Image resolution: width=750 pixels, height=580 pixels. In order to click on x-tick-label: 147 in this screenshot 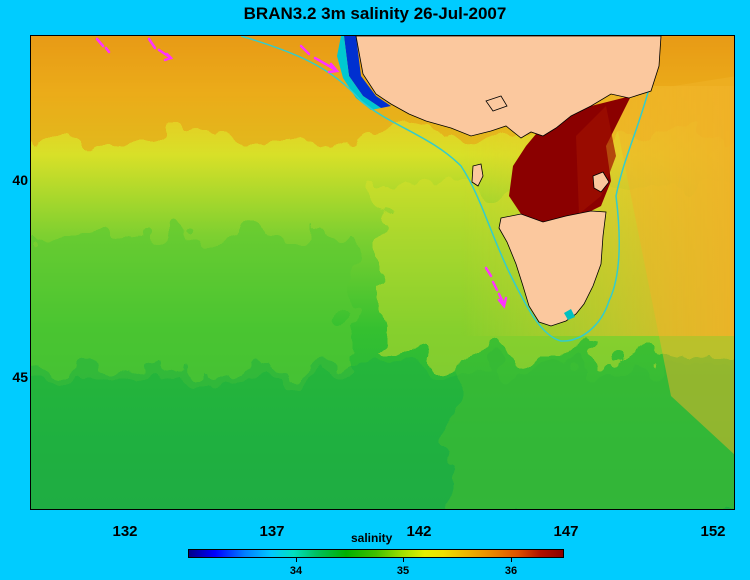, I will do `click(566, 531)`.